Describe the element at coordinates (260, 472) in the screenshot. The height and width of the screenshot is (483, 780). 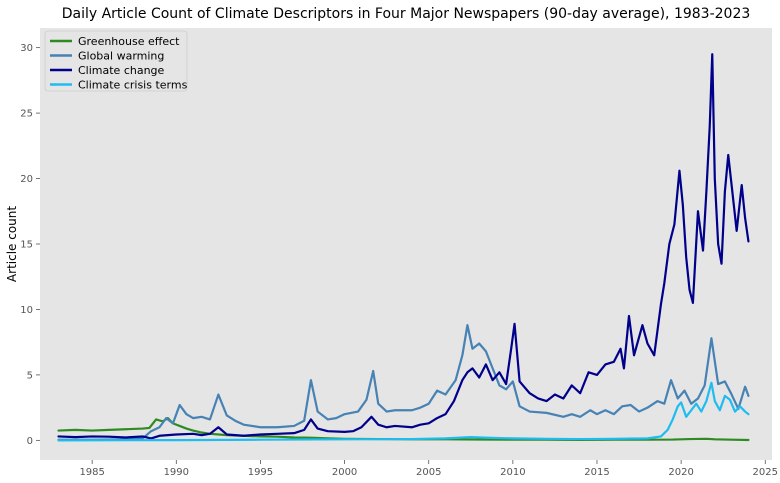
I see `x-tick-label: 1995` at that location.